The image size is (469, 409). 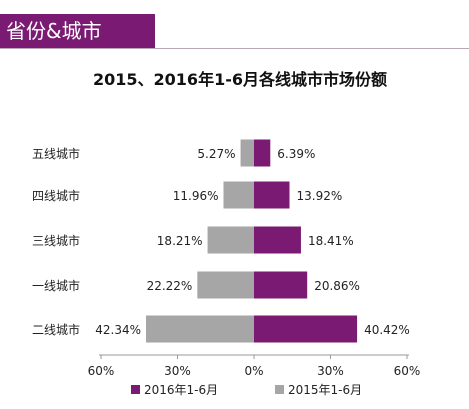 What do you see at coordinates (240, 79) in the screenshot?
I see `chart-title: 2015、2016年1-6月各线城市市场份额` at bounding box center [240, 79].